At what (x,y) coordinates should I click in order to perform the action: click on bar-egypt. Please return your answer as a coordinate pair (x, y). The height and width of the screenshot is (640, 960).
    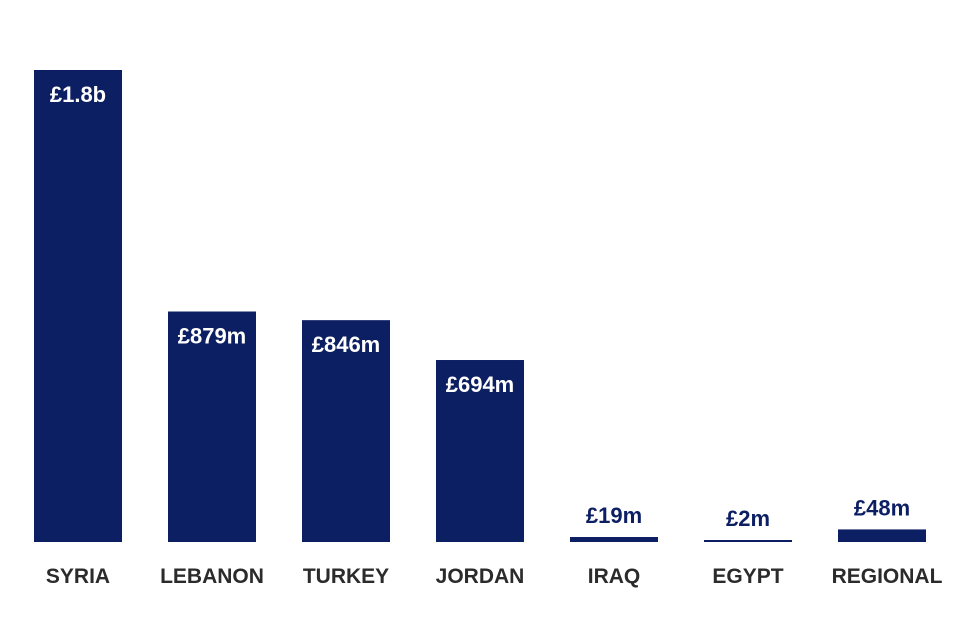
    Looking at the image, I should click on (748, 541).